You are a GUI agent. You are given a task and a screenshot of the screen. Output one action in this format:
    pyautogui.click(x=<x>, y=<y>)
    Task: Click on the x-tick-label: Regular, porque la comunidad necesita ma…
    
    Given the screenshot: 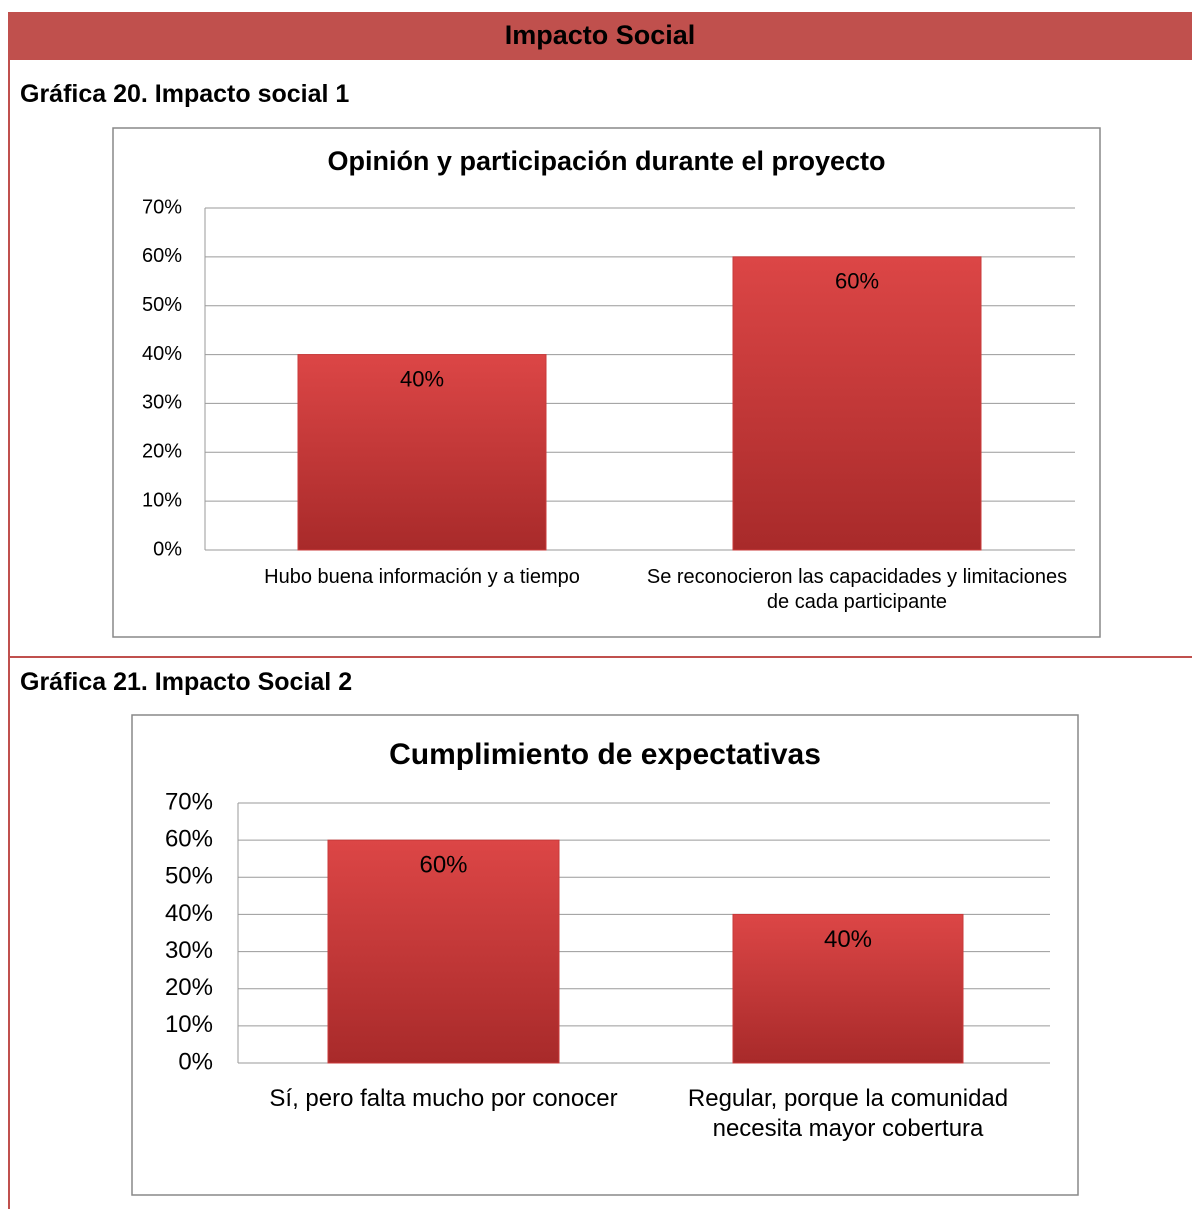 What is the action you would take?
    pyautogui.click(x=848, y=1113)
    